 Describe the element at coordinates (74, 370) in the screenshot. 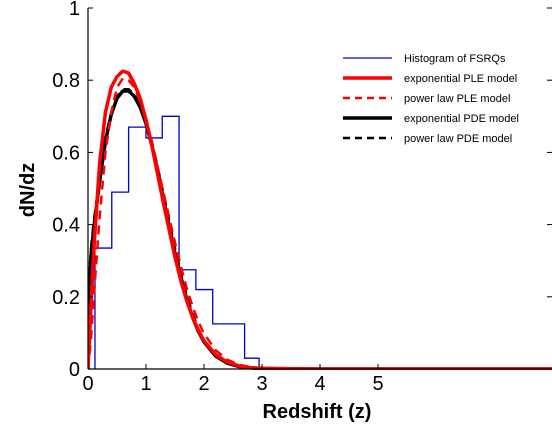

I see `y-tick-label: 0` at that location.